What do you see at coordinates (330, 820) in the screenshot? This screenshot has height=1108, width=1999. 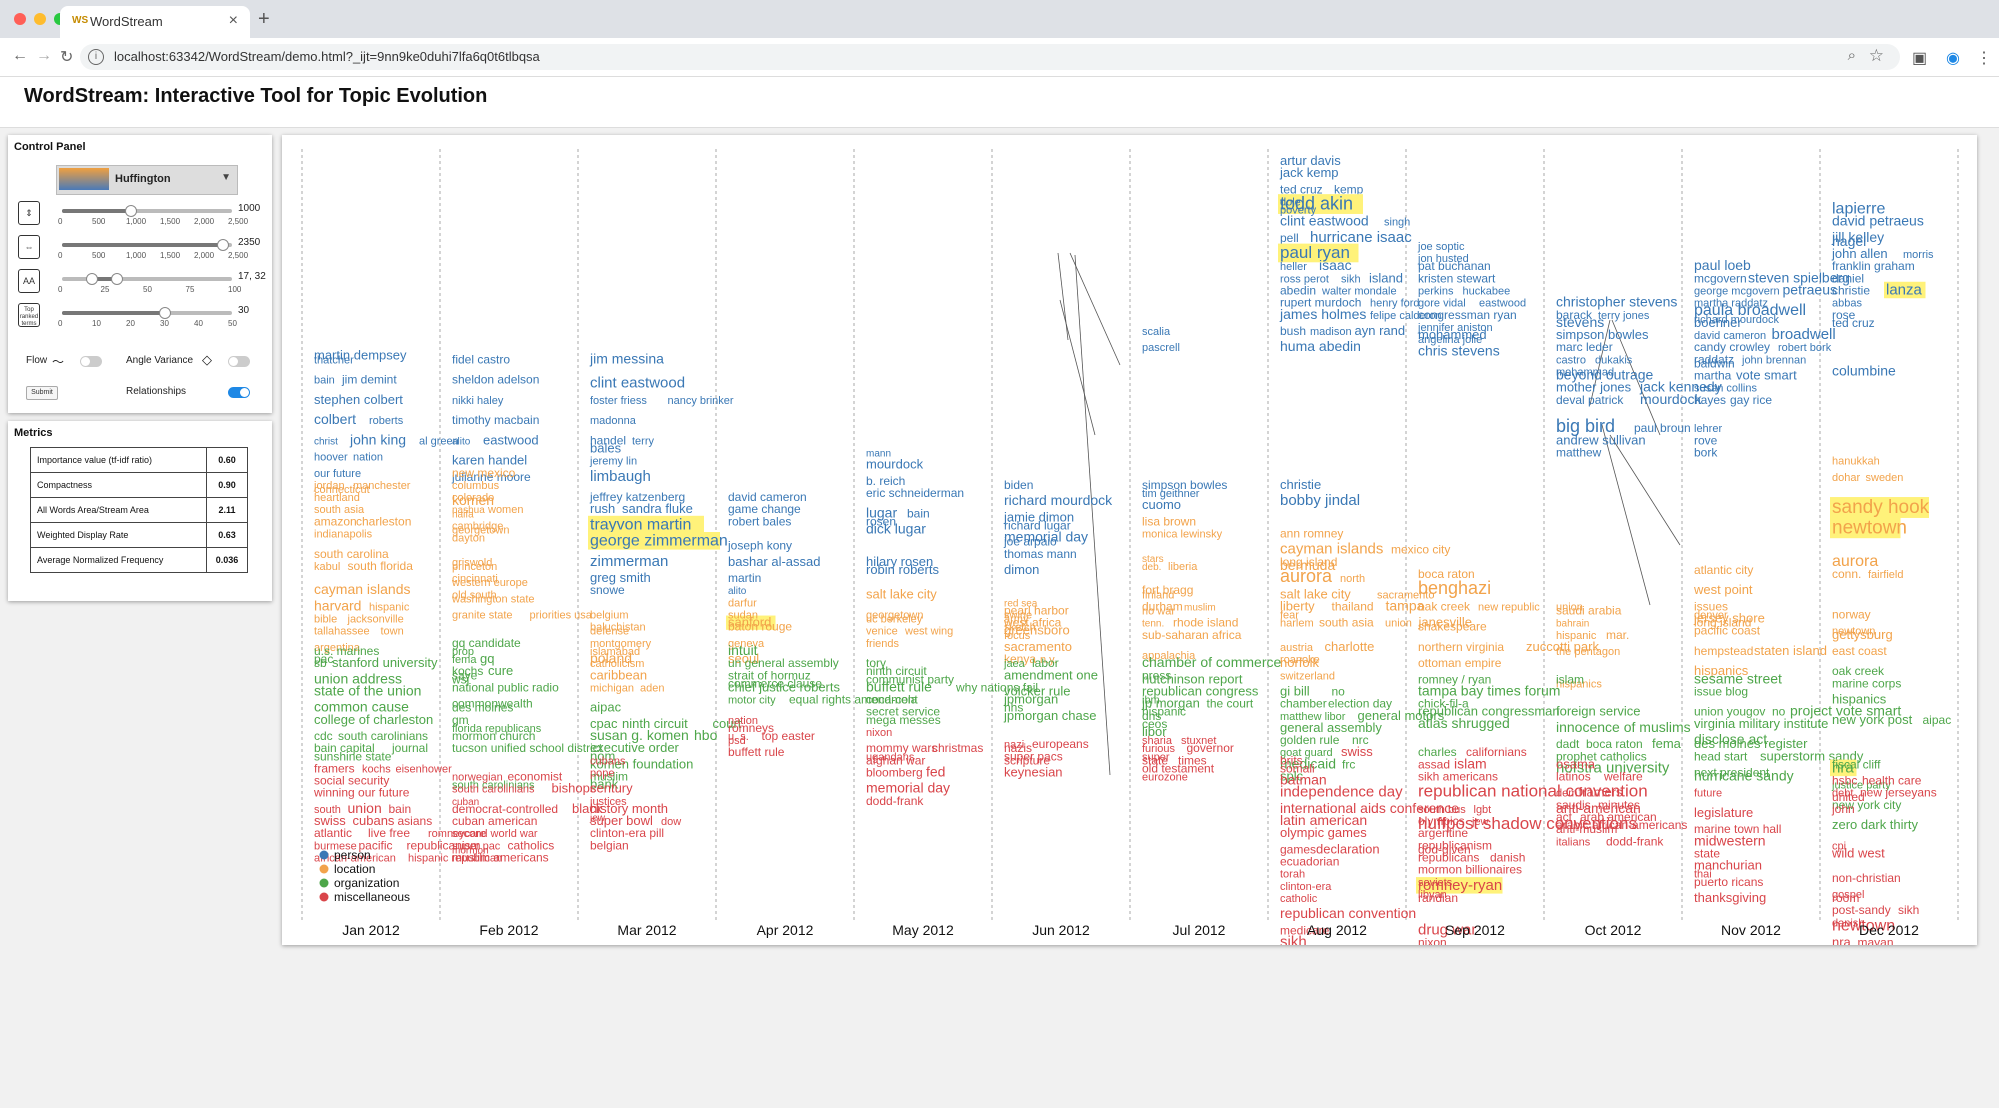 I see `word-miscellaneous: swiss` at bounding box center [330, 820].